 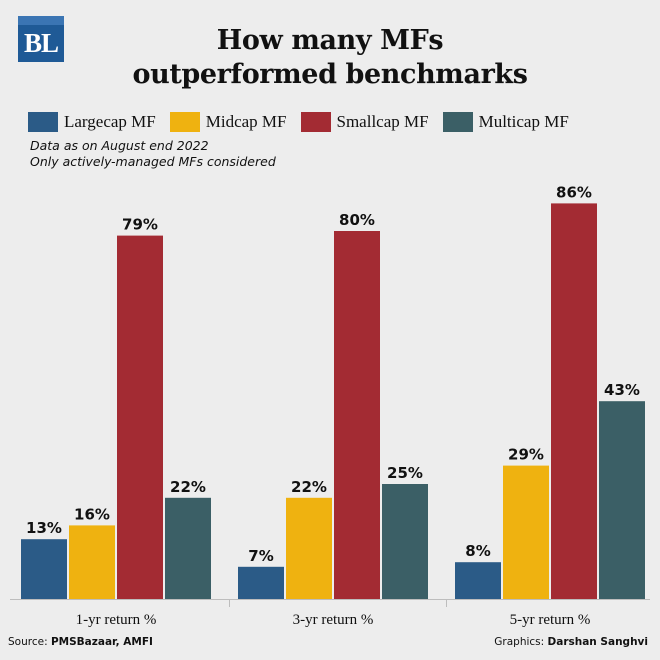 I want to click on chart-title: How many MFs outperformed benchmarks, so click(x=330, y=58).